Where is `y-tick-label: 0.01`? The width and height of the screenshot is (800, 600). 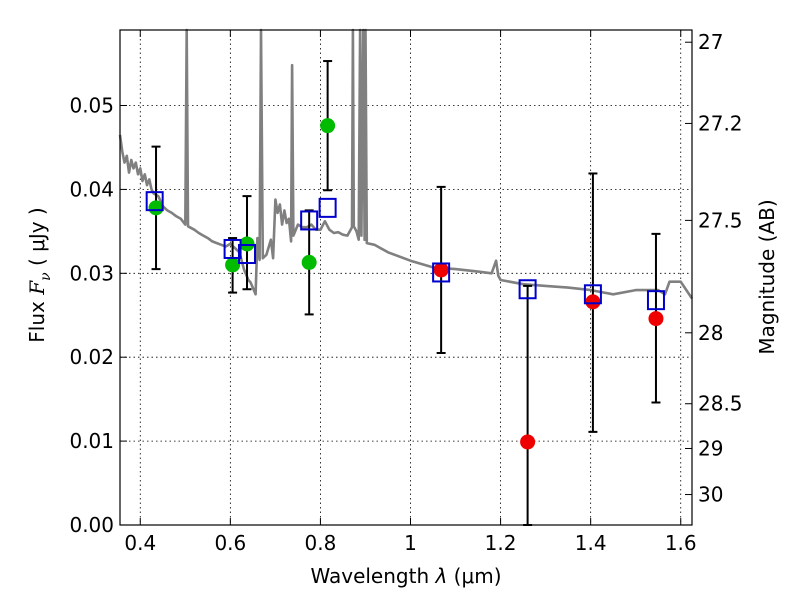 y-tick-label: 0.01 is located at coordinates (91, 441).